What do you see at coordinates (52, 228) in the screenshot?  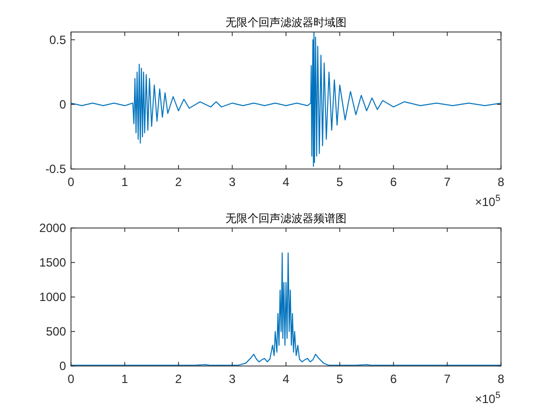 I see `y-tick-label: 2000` at bounding box center [52, 228].